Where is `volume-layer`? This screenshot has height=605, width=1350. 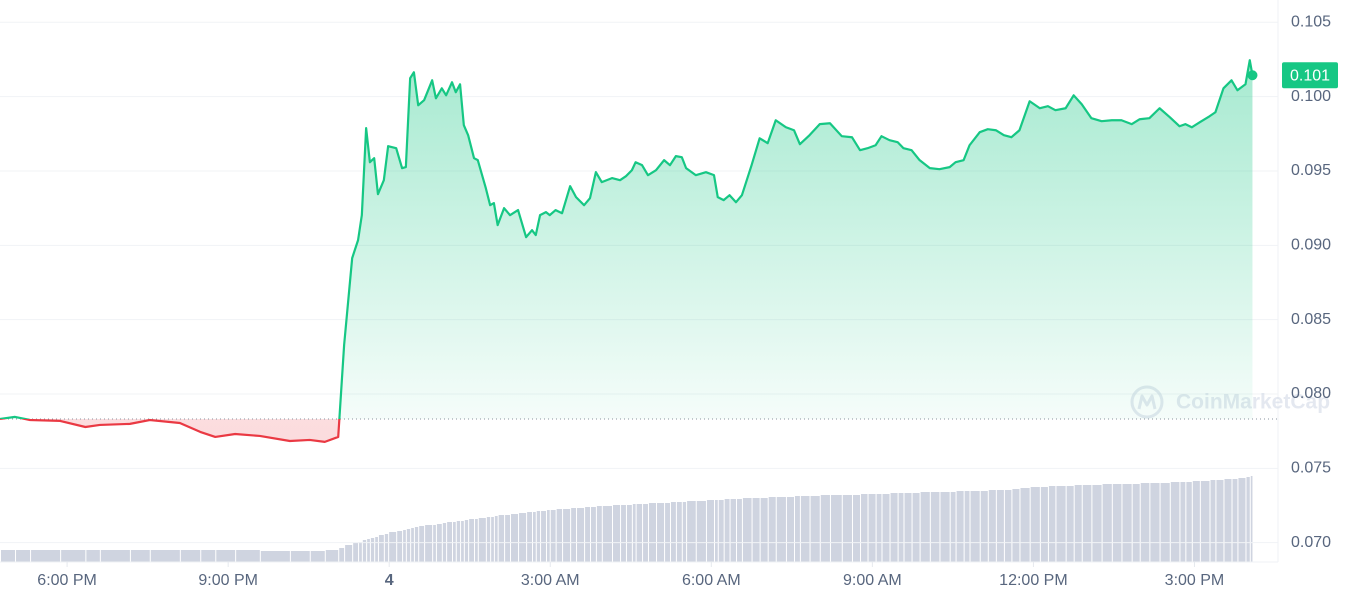 volume-layer is located at coordinates (627, 519).